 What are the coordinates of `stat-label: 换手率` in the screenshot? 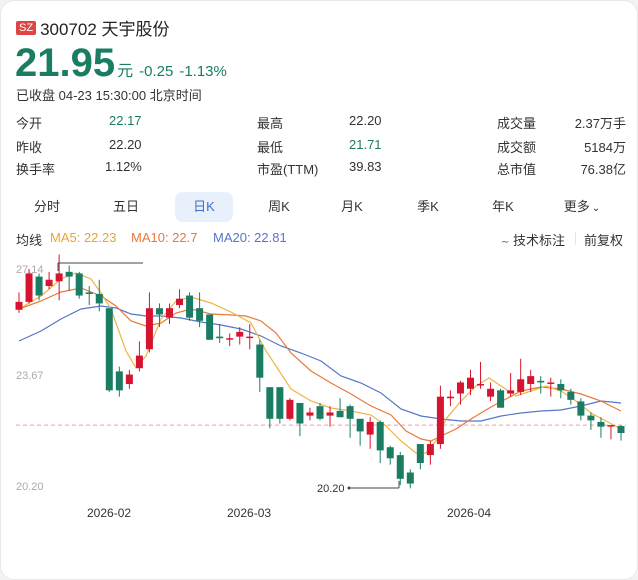 It's located at (36, 169).